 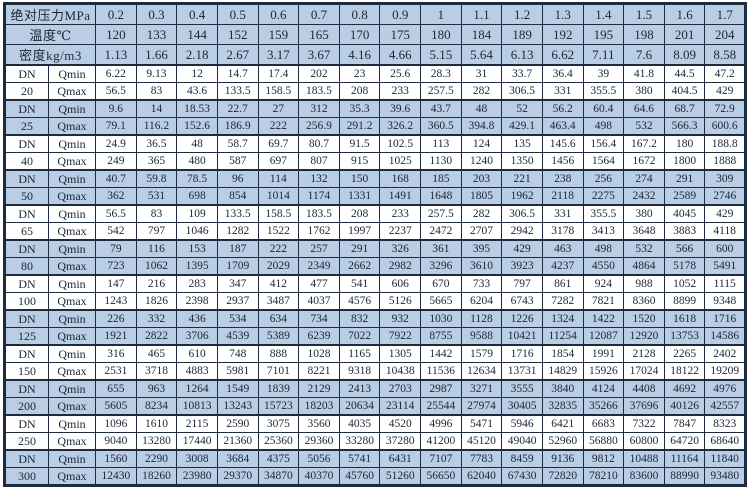 I want to click on qmin-value-cell: 5056, so click(x=319, y=458).